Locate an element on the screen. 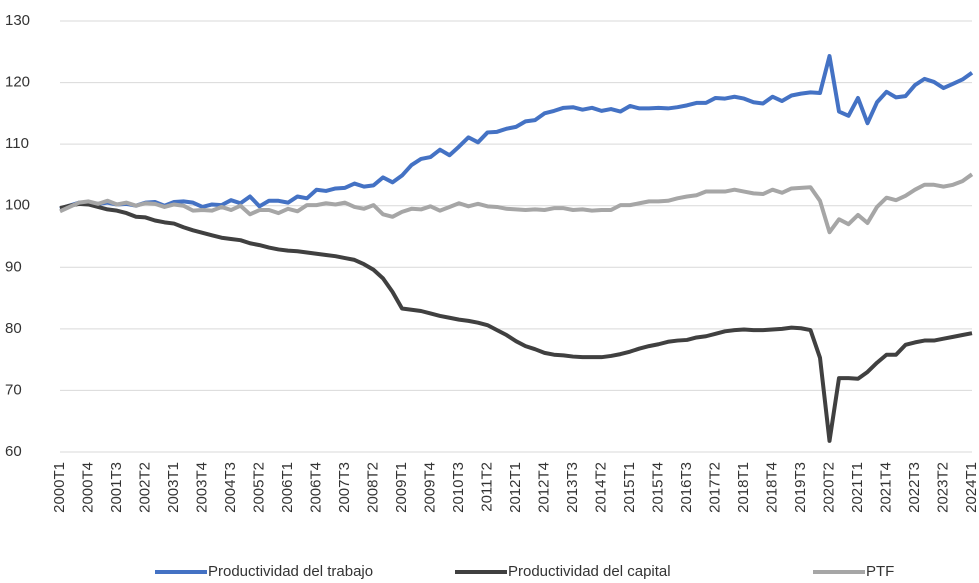 The height and width of the screenshot is (583, 979). legend-label: Productividad del trabajo is located at coordinates (290, 571).